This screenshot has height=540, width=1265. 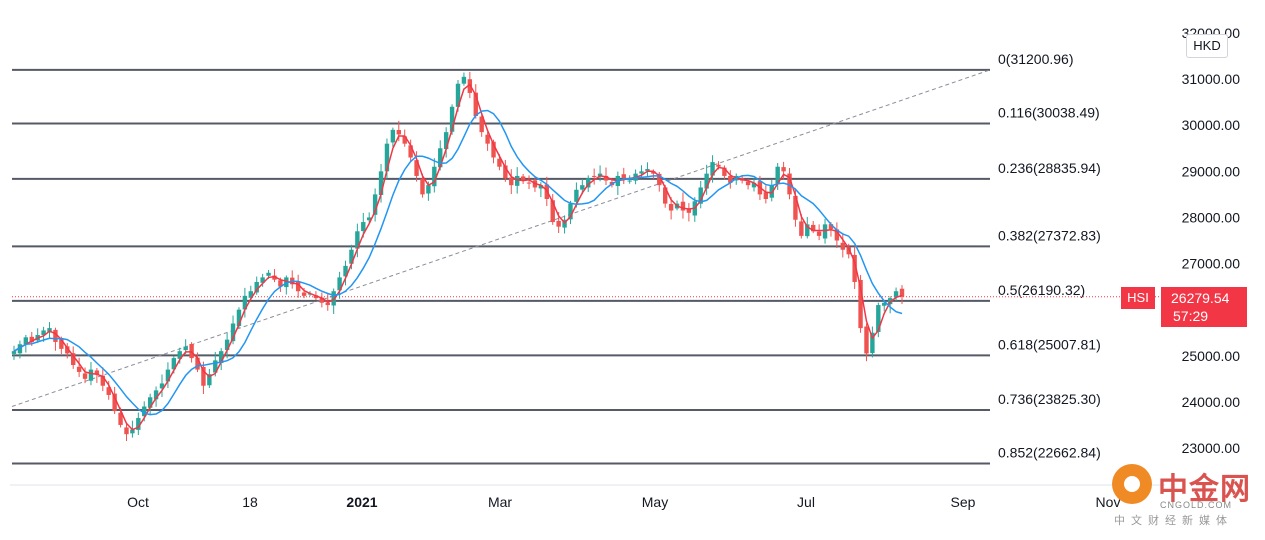 I want to click on fib-level-label: 0(31200.96), so click(x=1036, y=59).